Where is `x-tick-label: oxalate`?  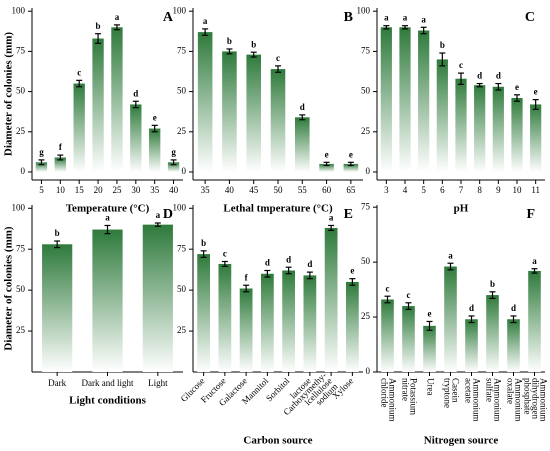
x-tick-label: oxalate is located at coordinates (510, 391).